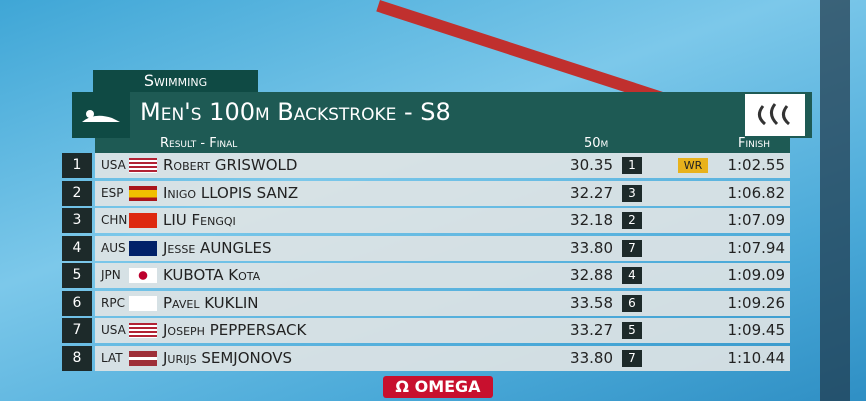 This screenshot has height=401, width=866. Describe the element at coordinates (632, 275) in the screenshot. I see `split-rank: 4` at that location.